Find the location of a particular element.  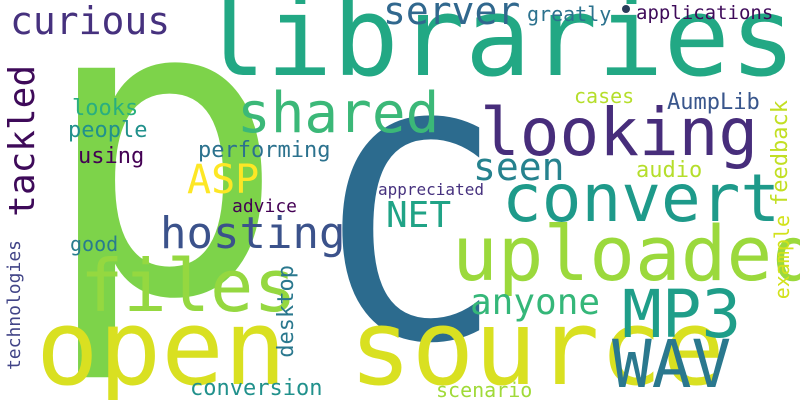

word-appreciated: appreciated is located at coordinates (431, 189).